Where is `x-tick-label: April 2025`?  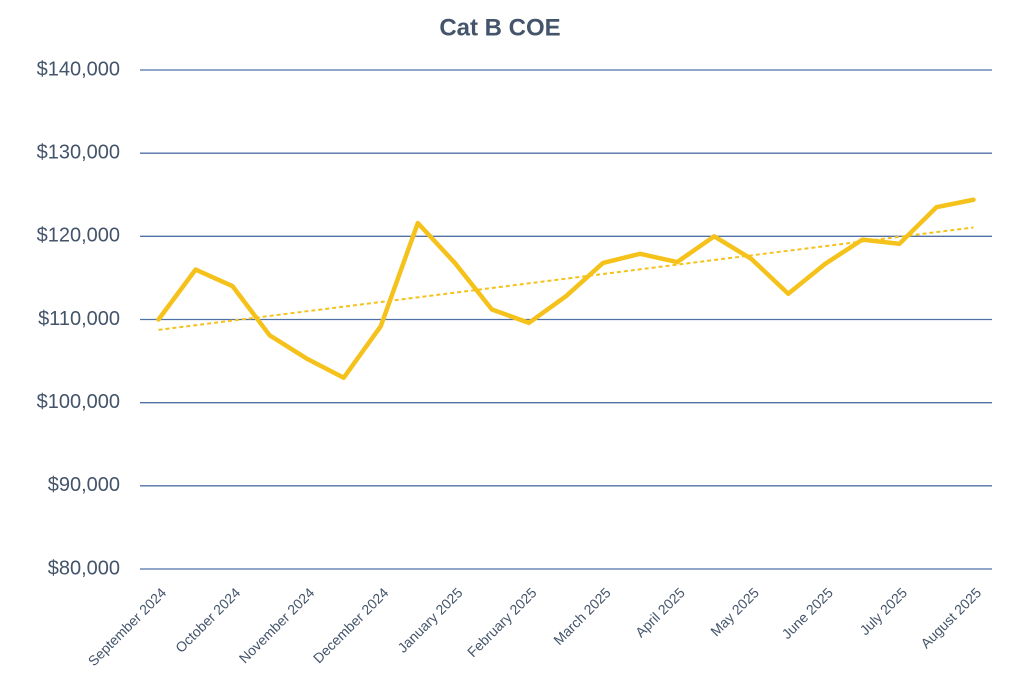 x-tick-label: April 2025 is located at coordinates (660, 612).